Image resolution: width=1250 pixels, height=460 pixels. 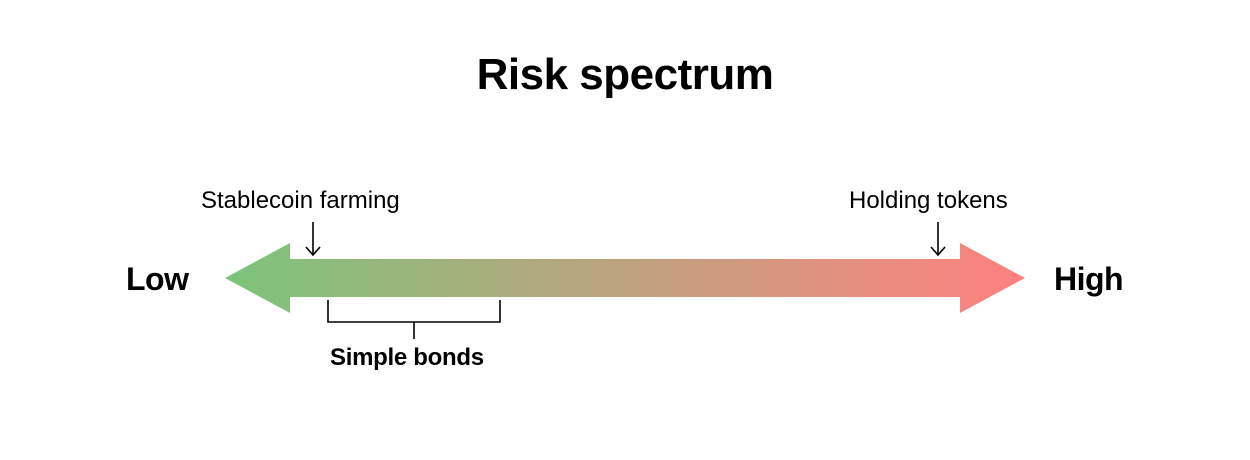 What do you see at coordinates (414, 319) in the screenshot?
I see `simple-bonds-bracket` at bounding box center [414, 319].